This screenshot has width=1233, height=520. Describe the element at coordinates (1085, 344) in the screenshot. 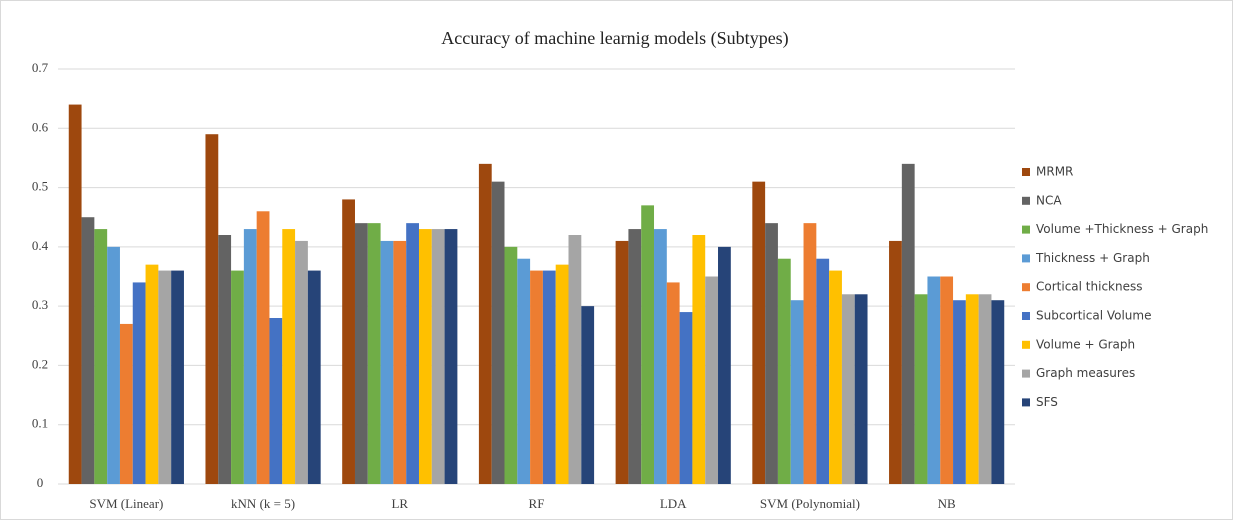

I see `legend-label: Volume + Graph` at that location.